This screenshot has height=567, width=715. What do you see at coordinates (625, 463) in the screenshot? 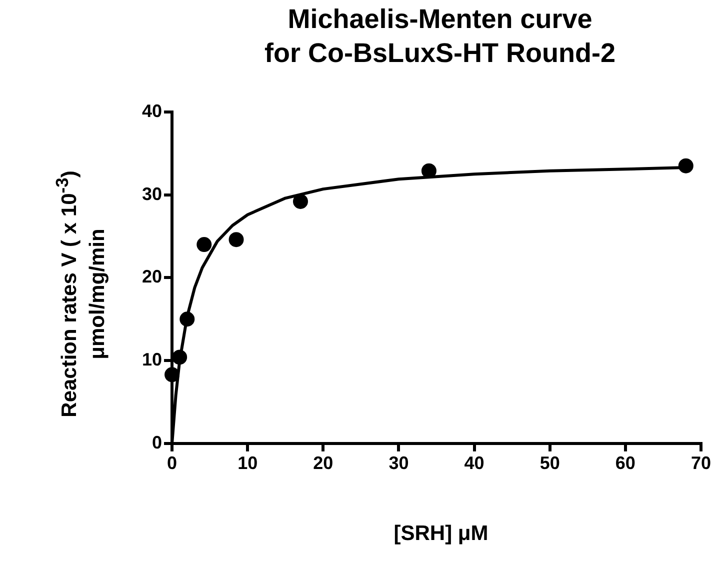
I see `x-tick-label: 60` at bounding box center [625, 463].